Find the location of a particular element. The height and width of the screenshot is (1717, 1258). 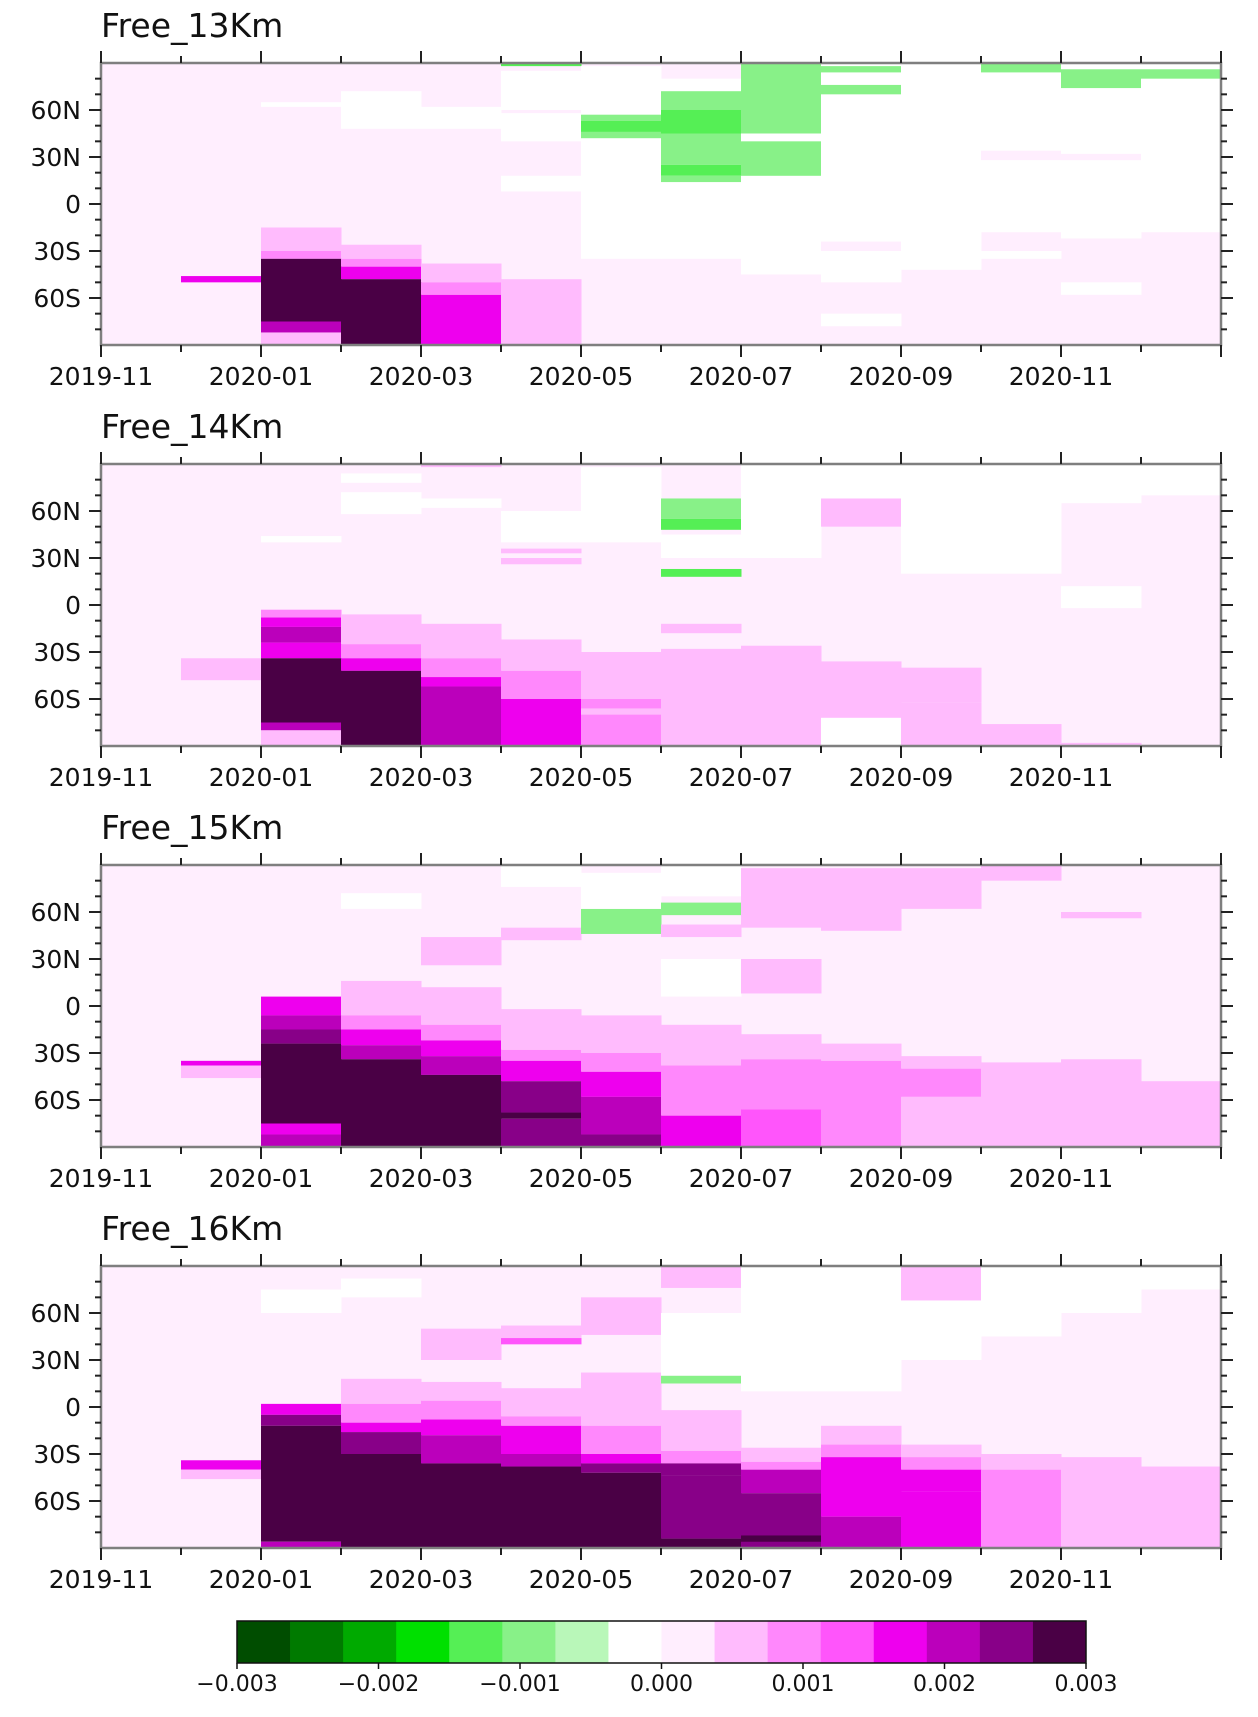

x-tick-label: 2020-03 is located at coordinates (421, 1178).